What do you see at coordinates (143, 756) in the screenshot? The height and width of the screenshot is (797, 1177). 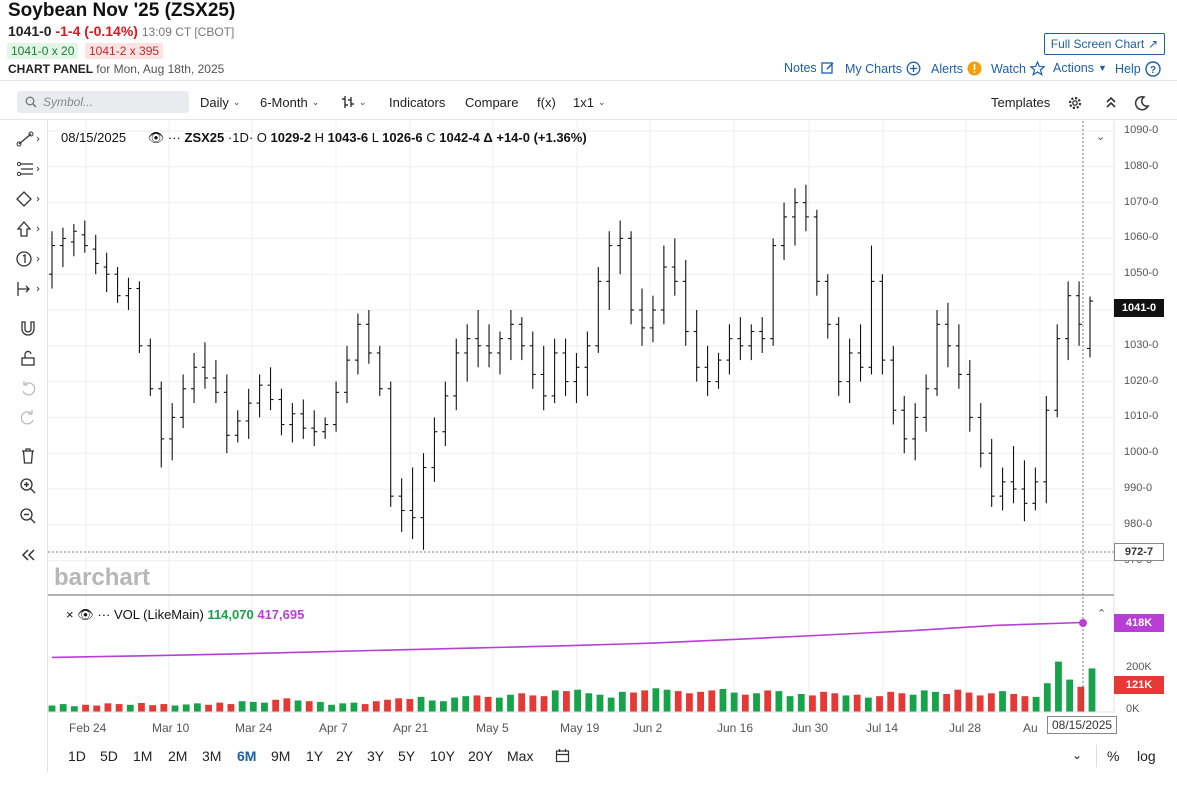 I see `range-button-1m: 1M` at bounding box center [143, 756].